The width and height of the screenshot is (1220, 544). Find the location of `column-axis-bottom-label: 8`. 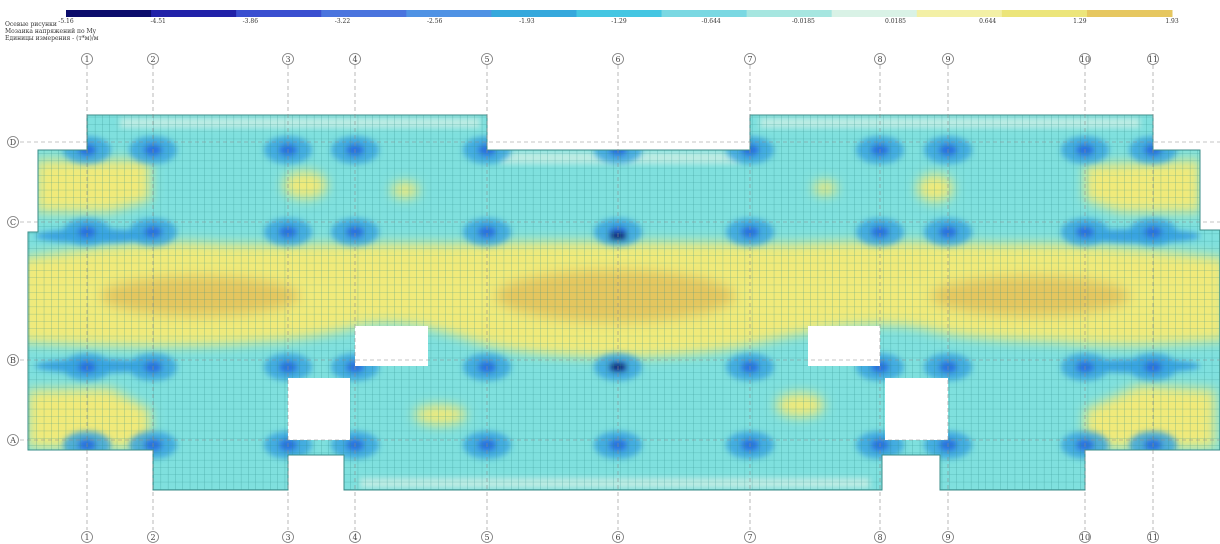

column-axis-bottom-label: 8 is located at coordinates (879, 537).